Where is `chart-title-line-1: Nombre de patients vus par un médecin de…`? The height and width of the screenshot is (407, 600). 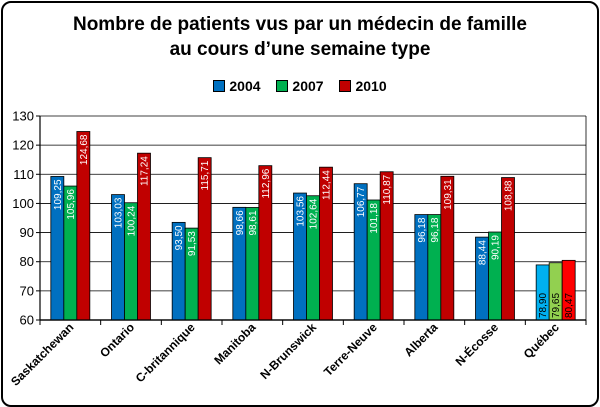 chart-title-line-1: Nombre de patients vus par un médecin de… is located at coordinates (299, 24).